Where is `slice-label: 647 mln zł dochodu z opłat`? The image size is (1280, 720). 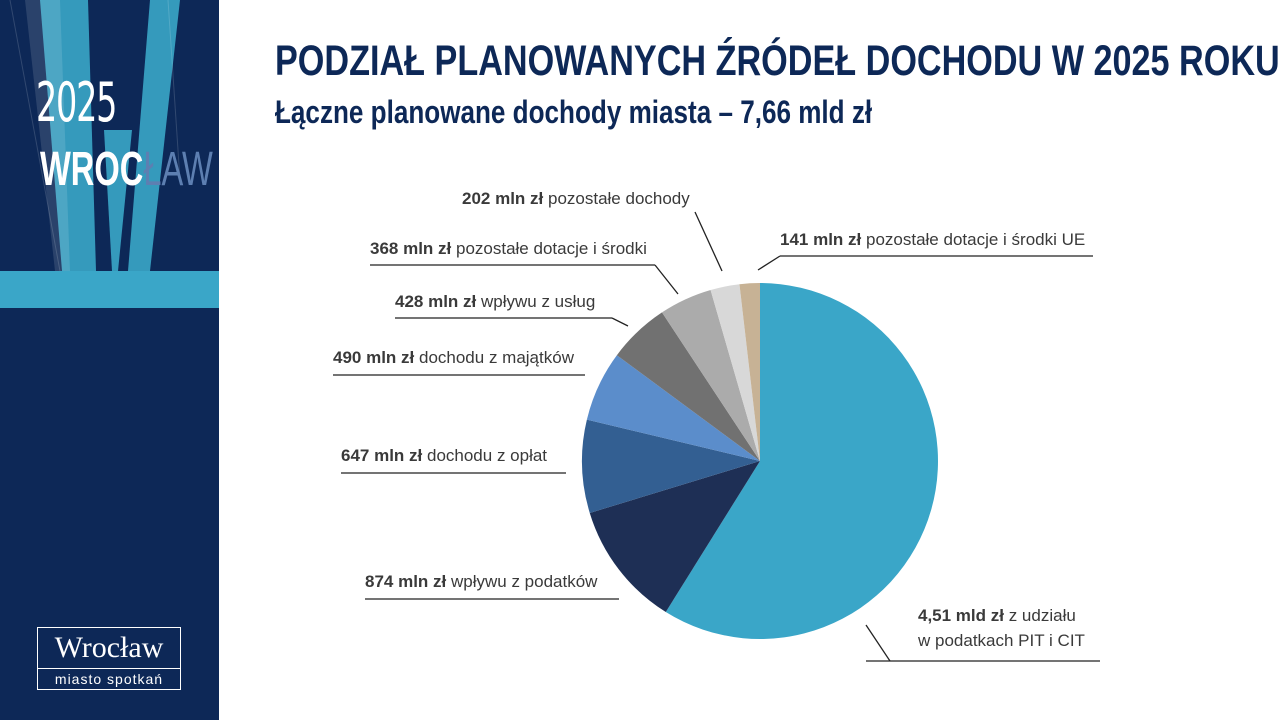 slice-label: 647 mln zł dochodu z opłat is located at coordinates (444, 455).